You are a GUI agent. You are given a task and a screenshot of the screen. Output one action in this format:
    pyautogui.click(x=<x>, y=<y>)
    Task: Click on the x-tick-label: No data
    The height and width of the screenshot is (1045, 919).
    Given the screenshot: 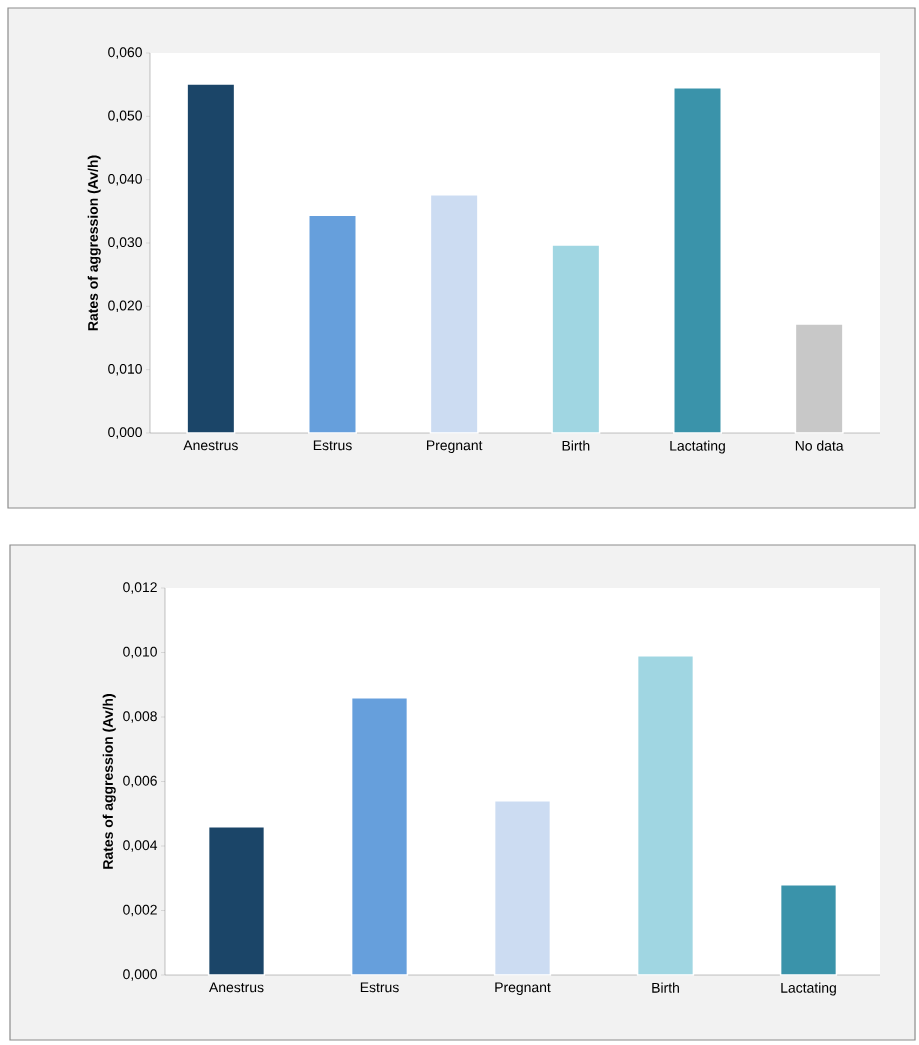 What is the action you would take?
    pyautogui.click(x=819, y=445)
    